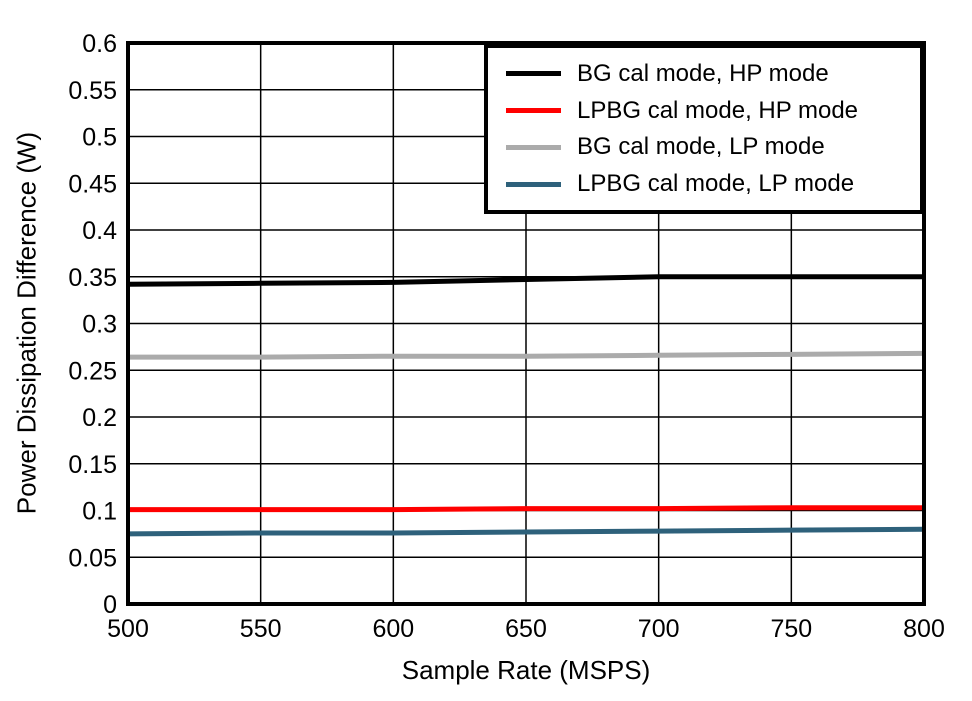 Image resolution: width=972 pixels, height=701 pixels. I want to click on y-tick-label: 0.1, so click(99, 512).